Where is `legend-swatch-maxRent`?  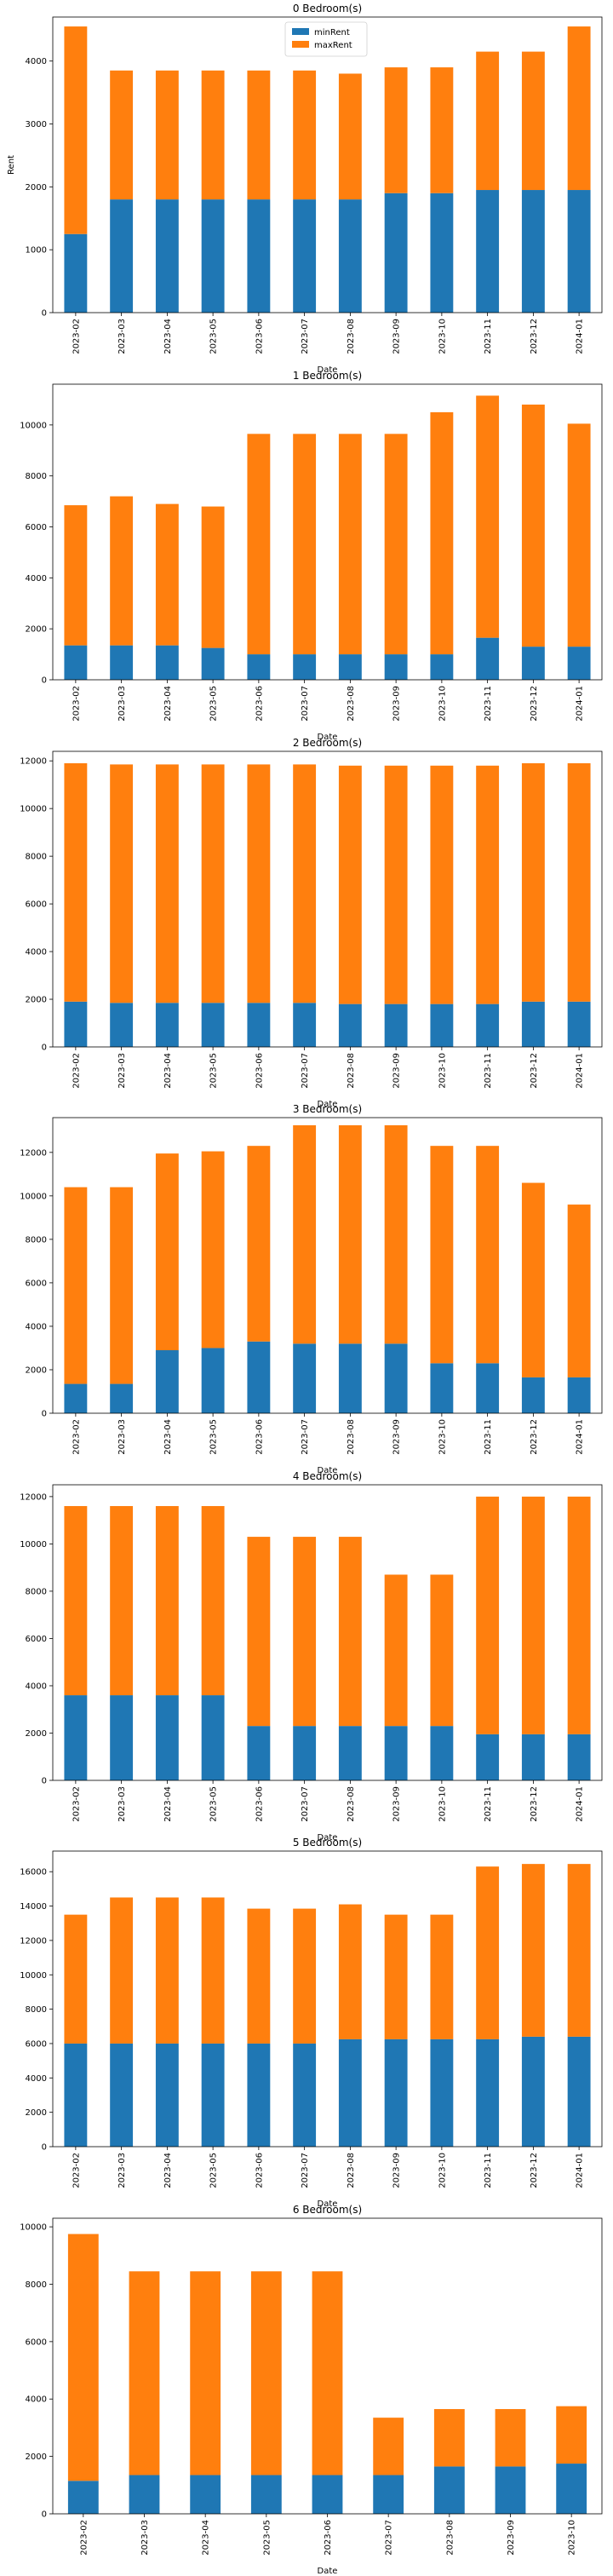
legend-swatch-maxRent is located at coordinates (300, 45).